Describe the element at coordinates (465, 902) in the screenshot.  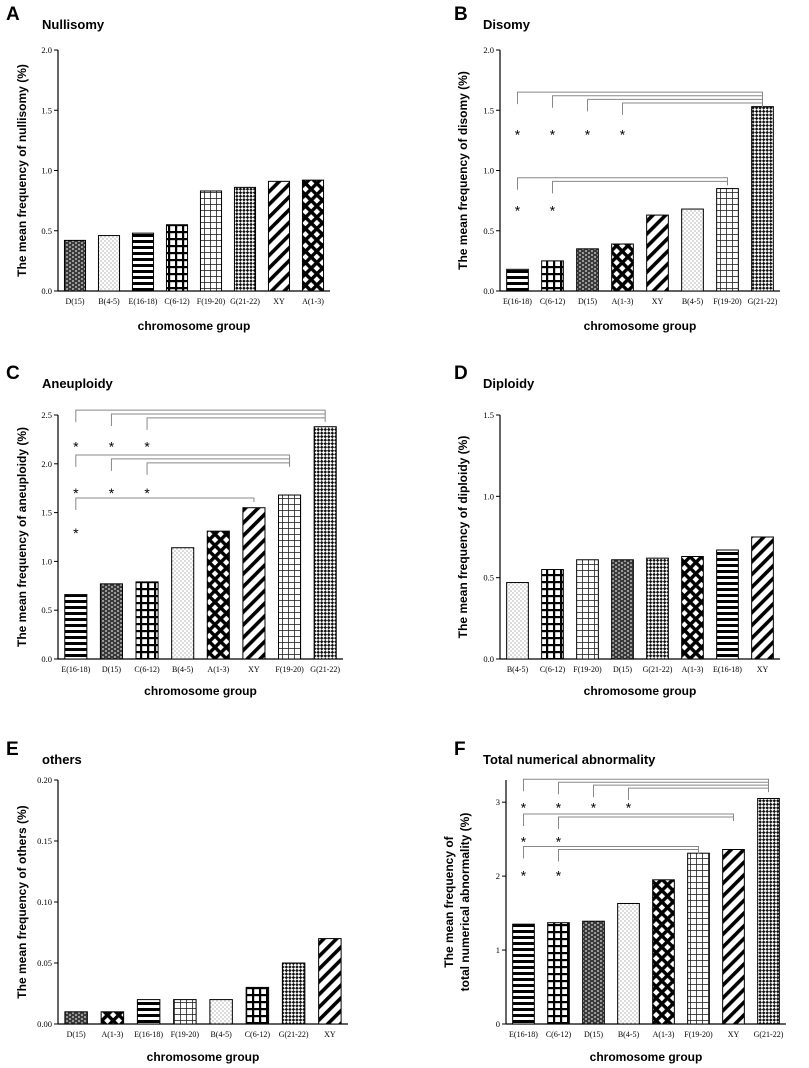
I see `y-axis-title-line2: total numerical abnormality (%)` at that location.